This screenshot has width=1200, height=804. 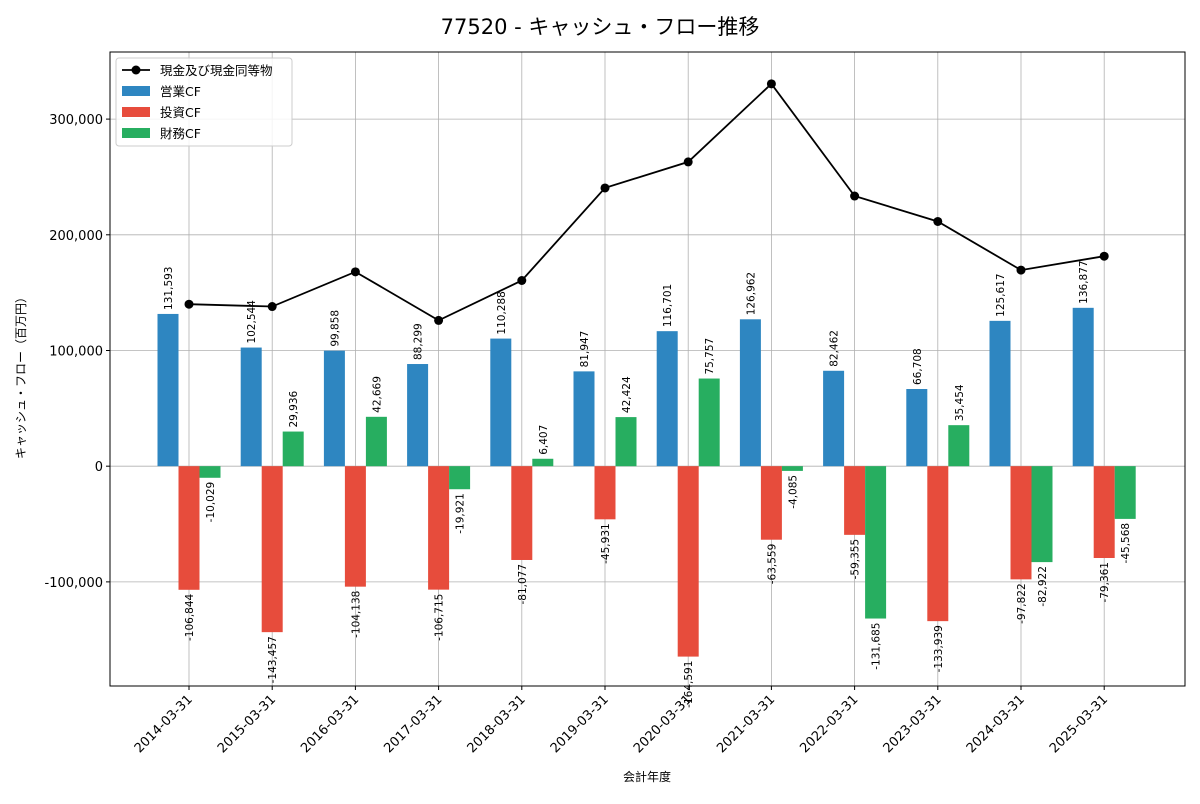 What do you see at coordinates (252, 322) in the screenshot?
I see `bar-value-label: 102,544` at bounding box center [252, 322].